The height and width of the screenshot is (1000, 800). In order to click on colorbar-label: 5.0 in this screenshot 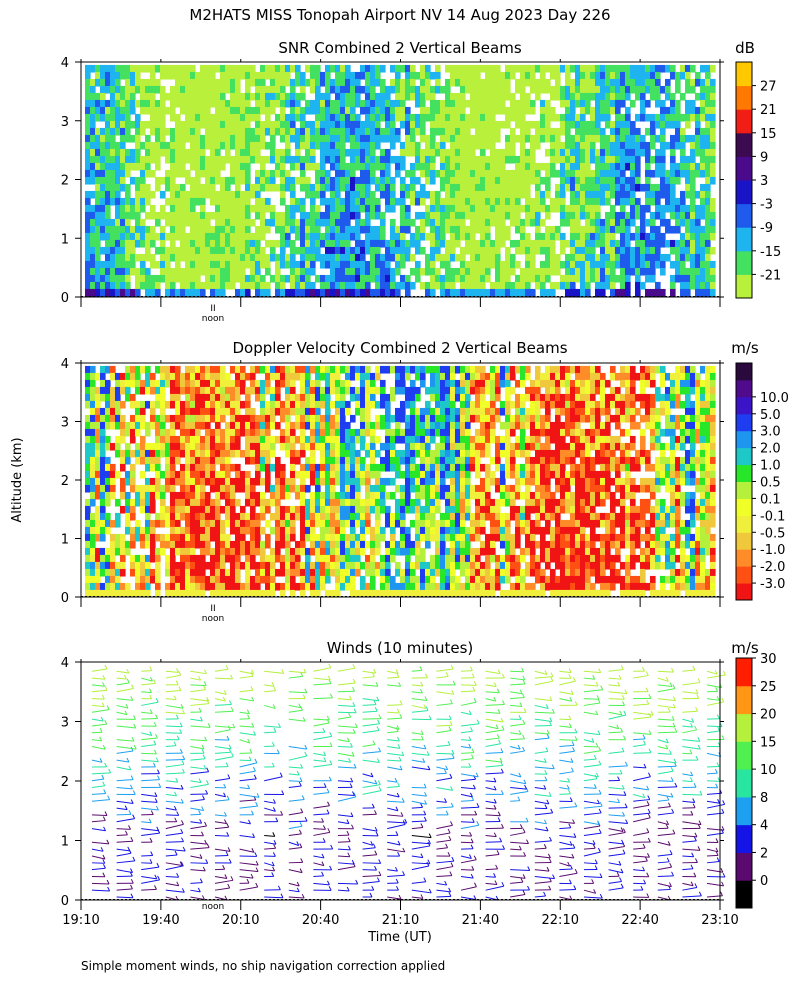, I will do `click(770, 415)`.